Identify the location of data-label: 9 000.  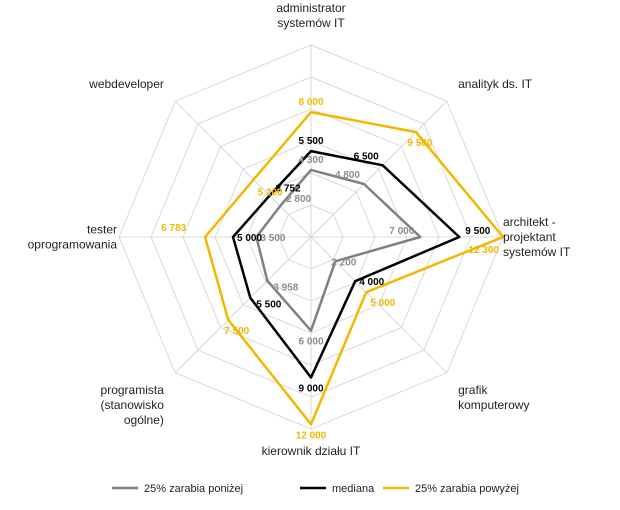
(310, 389).